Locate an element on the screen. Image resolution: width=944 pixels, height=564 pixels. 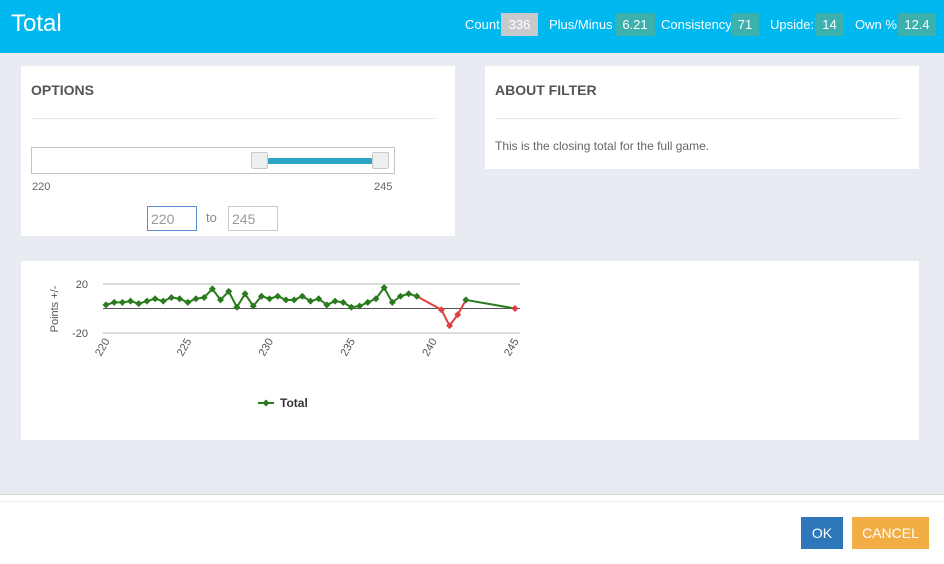
legend-label: Total is located at coordinates (294, 403).